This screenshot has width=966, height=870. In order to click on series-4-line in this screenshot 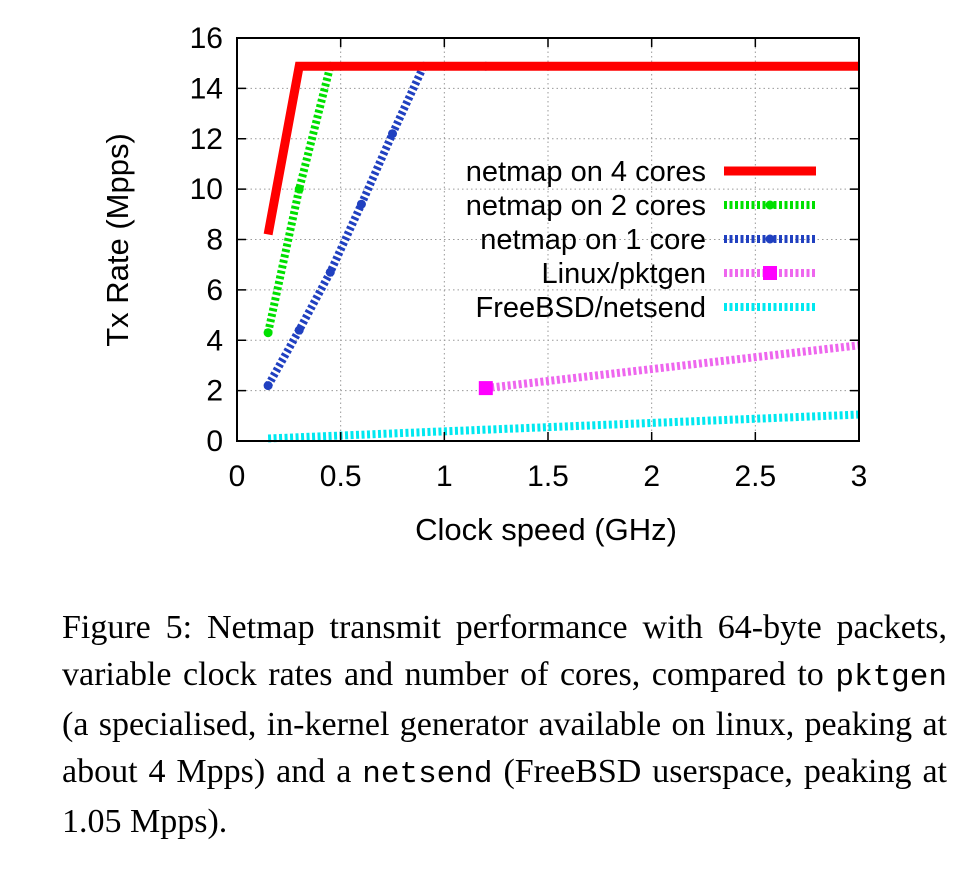, I will do `click(563, 426)`.